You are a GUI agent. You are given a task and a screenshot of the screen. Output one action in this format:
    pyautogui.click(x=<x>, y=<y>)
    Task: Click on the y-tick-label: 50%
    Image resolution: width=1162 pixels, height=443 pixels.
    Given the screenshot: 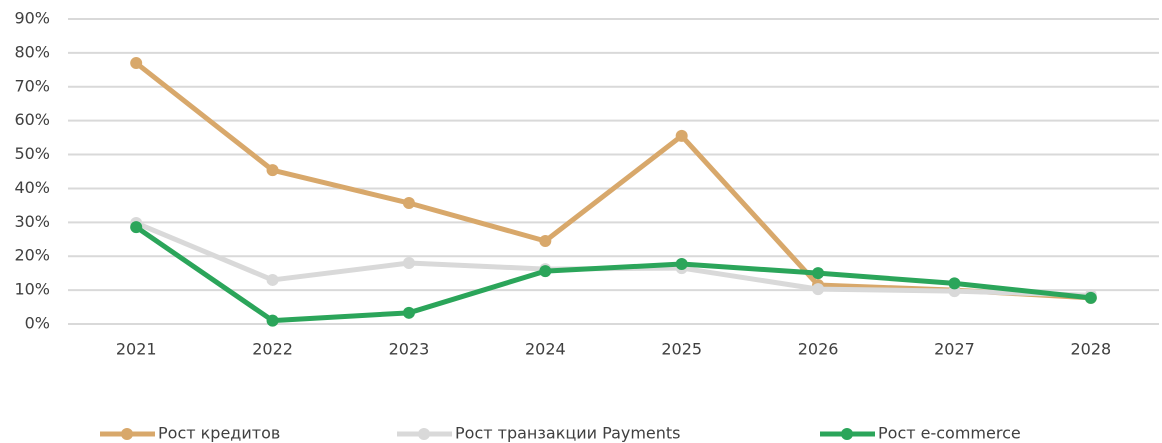 What is the action you would take?
    pyautogui.click(x=32, y=153)
    